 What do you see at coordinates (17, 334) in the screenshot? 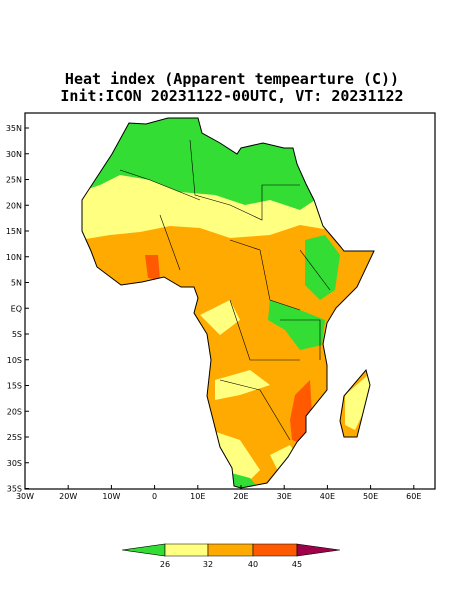
I see `lat-label: 5S` at bounding box center [17, 334].